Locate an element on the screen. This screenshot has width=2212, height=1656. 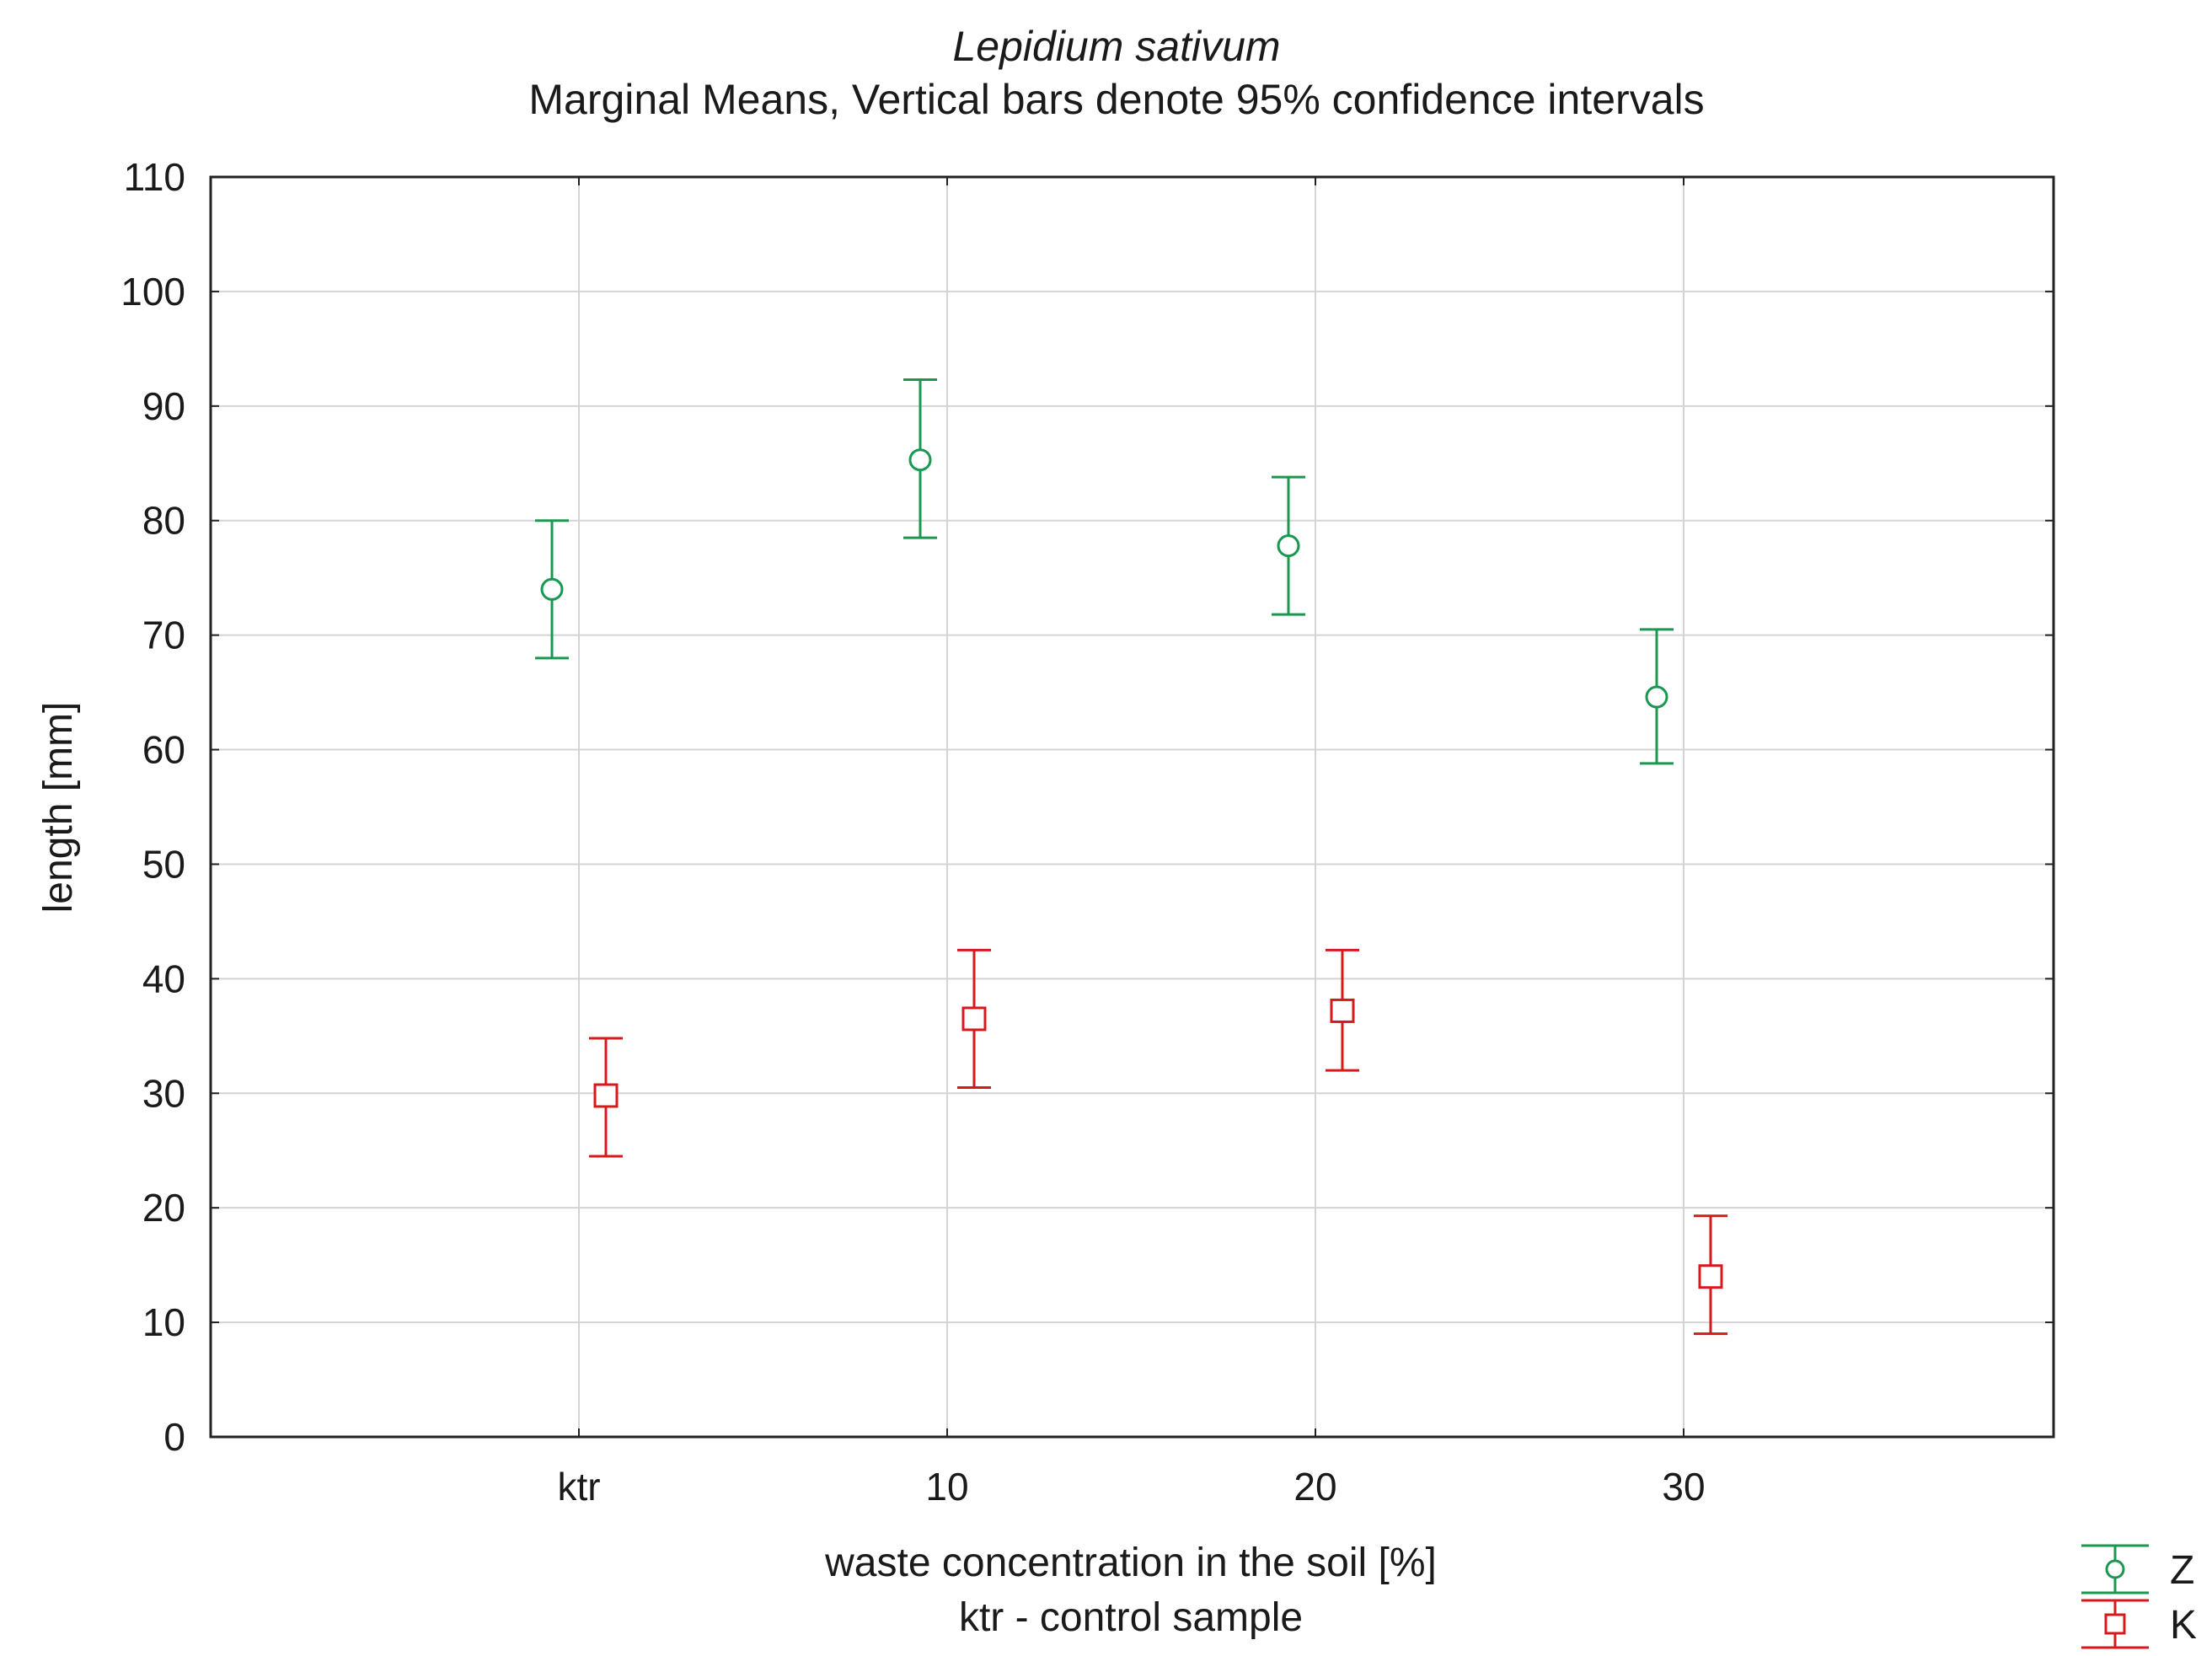
y-tick-label: 10 is located at coordinates (163, 1322).